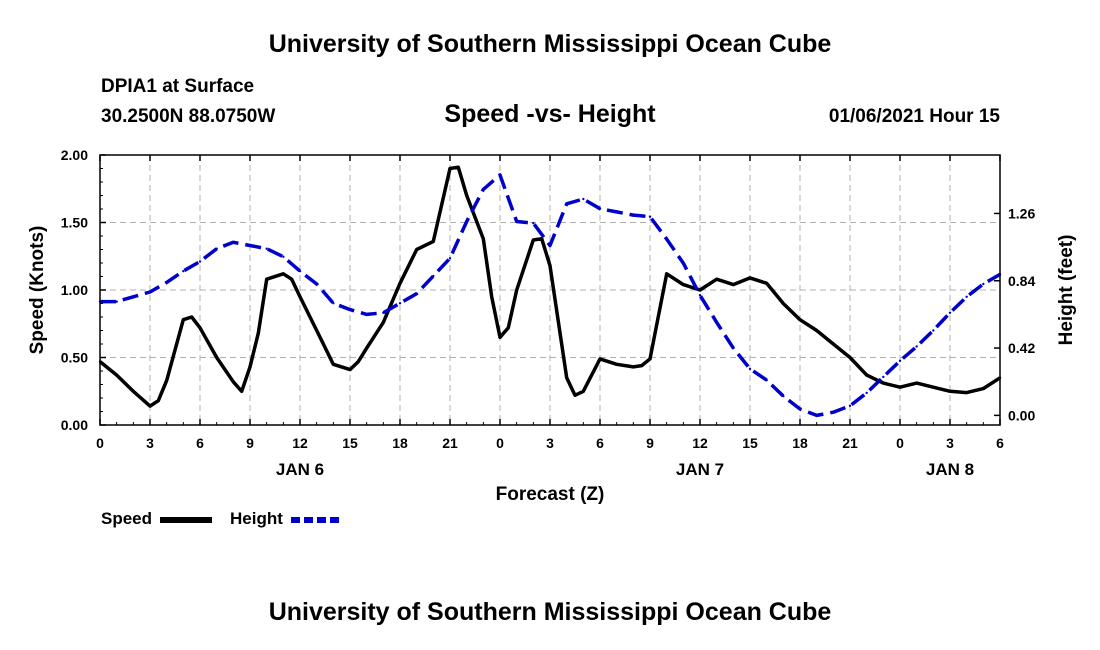 The width and height of the screenshot is (1100, 650). Describe the element at coordinates (74, 155) in the screenshot. I see `y-tick-label: 2.00` at that location.